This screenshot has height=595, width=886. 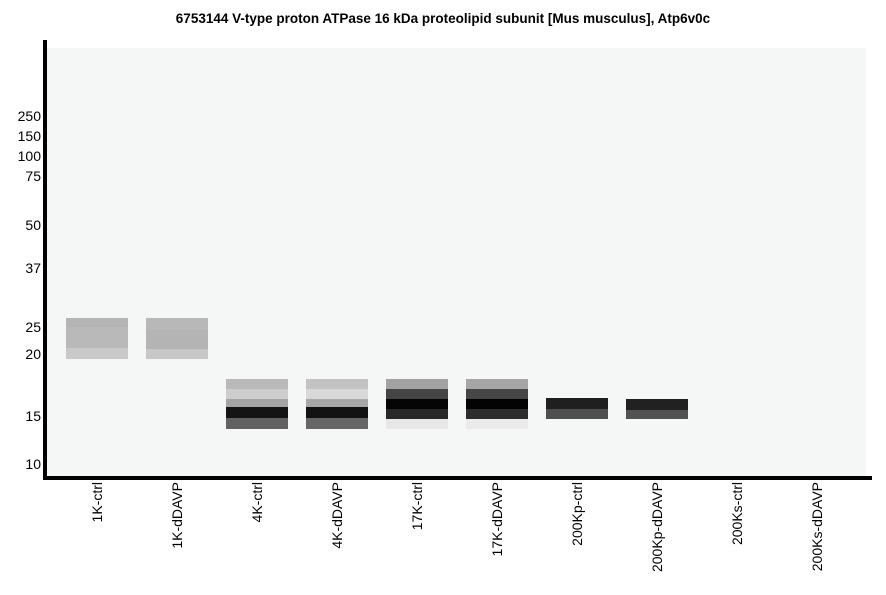 What do you see at coordinates (737, 514) in the screenshot?
I see `x-axis-label: 200Ks-ctrl` at bounding box center [737, 514].